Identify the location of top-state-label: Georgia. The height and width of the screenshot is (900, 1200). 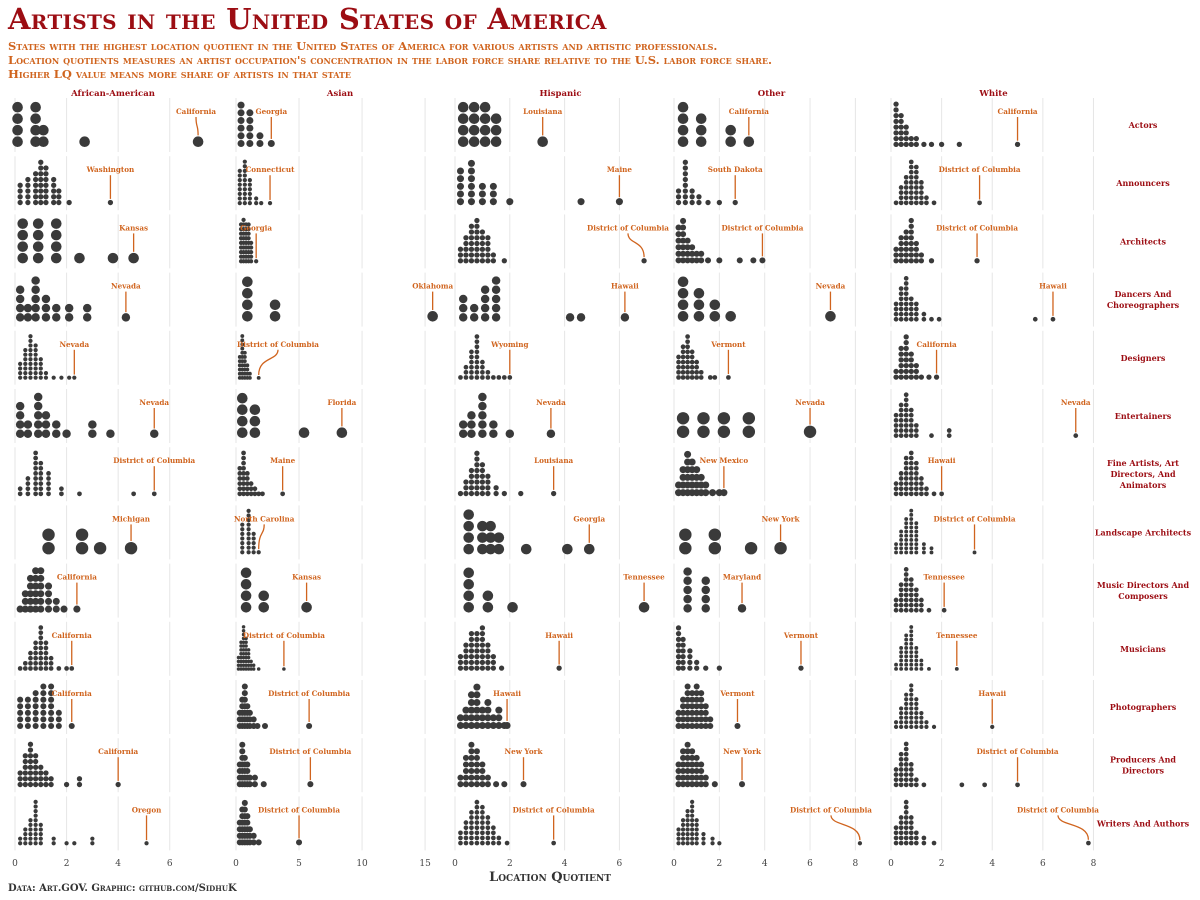
(271, 111).